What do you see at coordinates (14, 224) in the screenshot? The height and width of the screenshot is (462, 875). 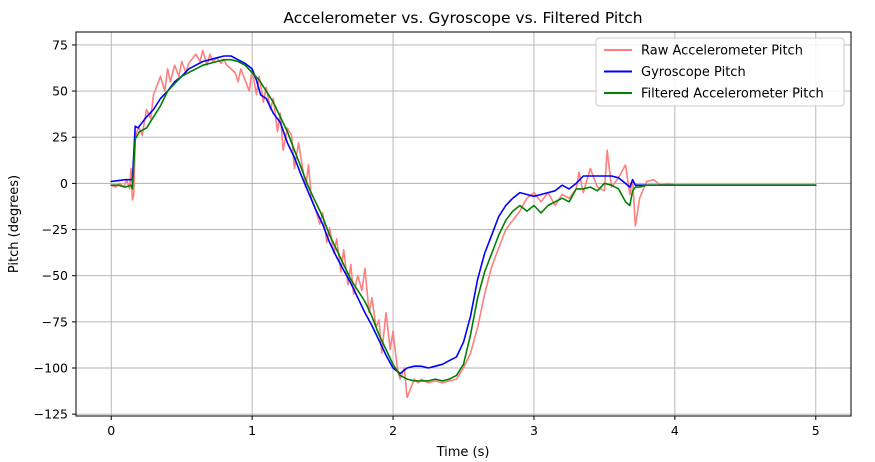 I see `y-axis-label: Pitch (degrees)` at bounding box center [14, 224].